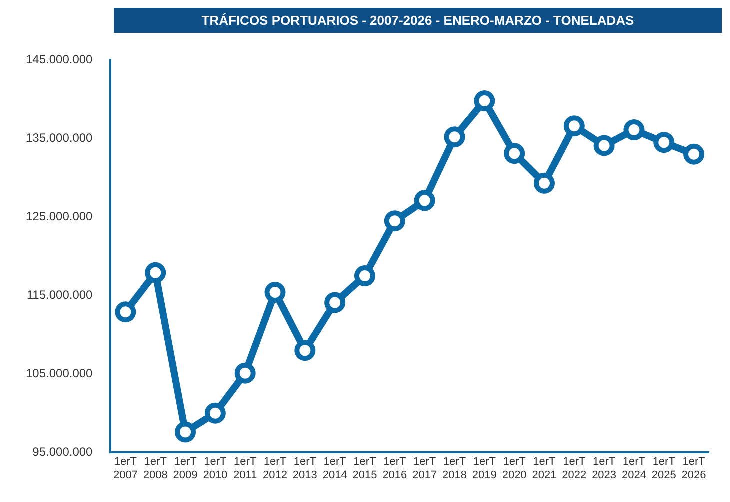 The width and height of the screenshot is (730, 502). I want to click on x-tick-label: 1erT 2010, so click(215, 469).